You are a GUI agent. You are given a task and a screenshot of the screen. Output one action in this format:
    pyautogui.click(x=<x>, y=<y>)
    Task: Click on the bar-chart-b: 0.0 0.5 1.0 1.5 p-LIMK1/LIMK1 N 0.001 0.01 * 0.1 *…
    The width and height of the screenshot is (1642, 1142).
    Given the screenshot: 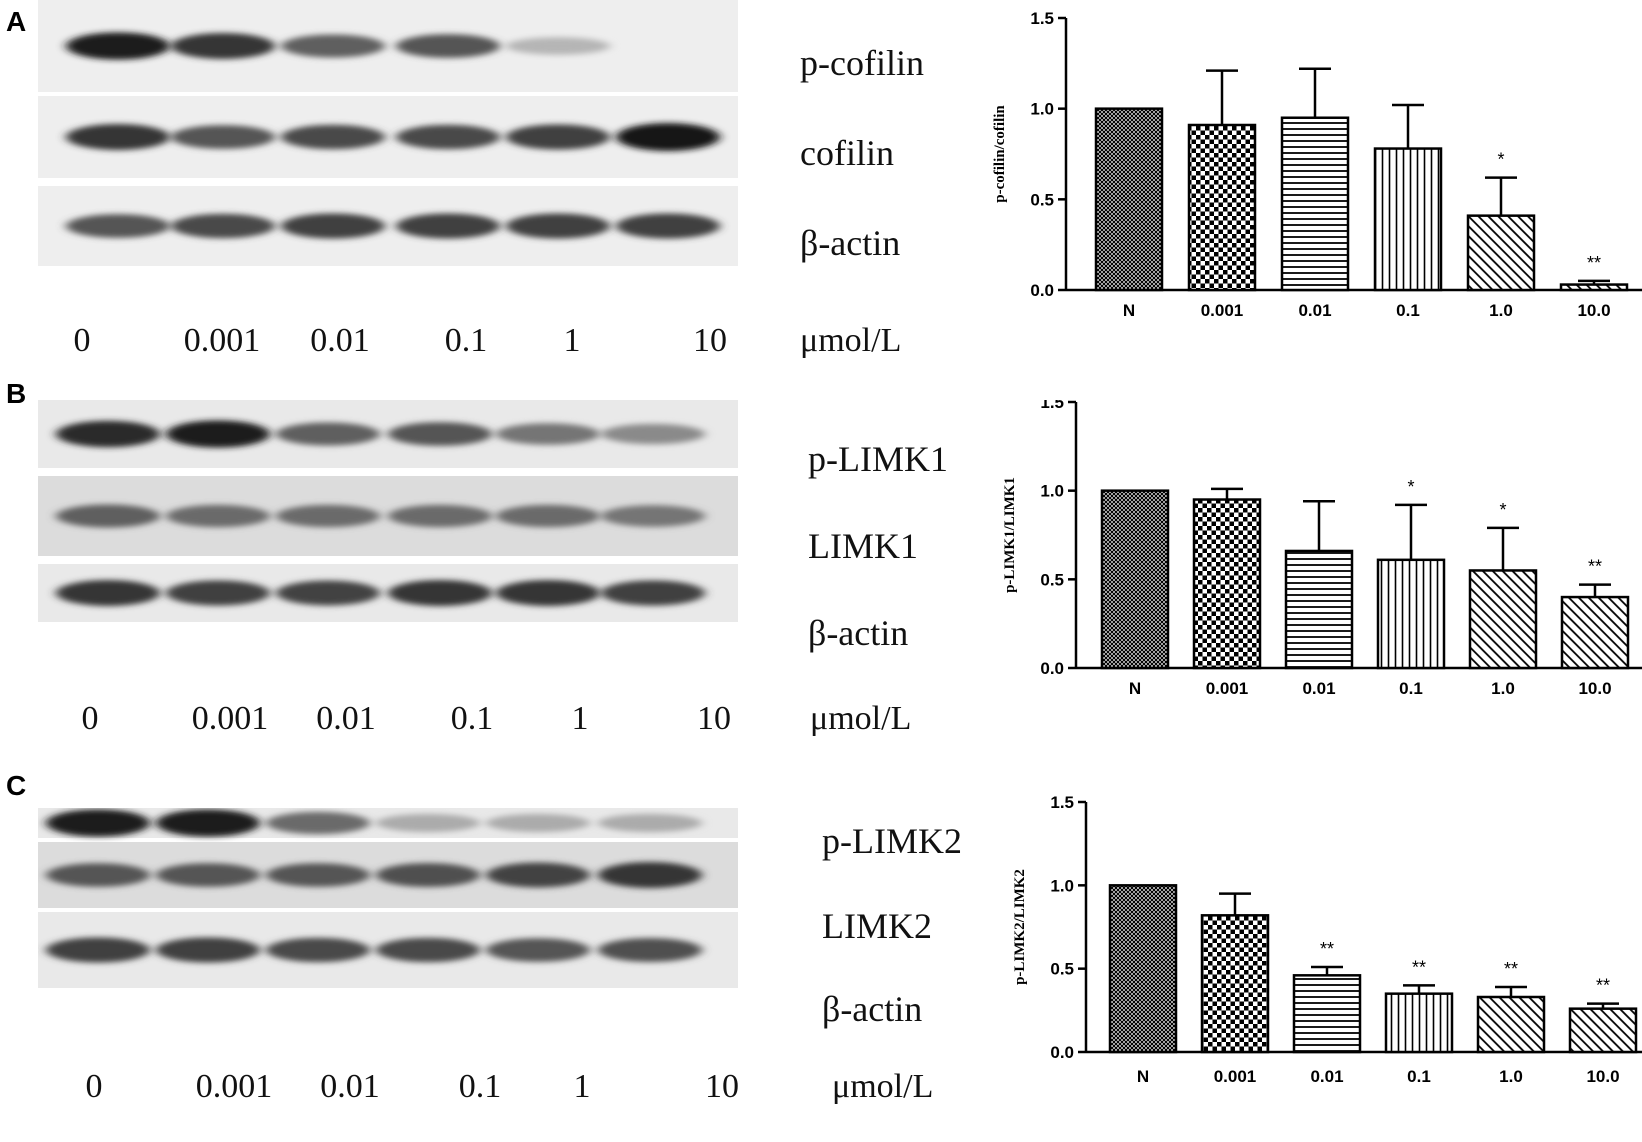 What is the action you would take?
    pyautogui.click(x=1322, y=549)
    